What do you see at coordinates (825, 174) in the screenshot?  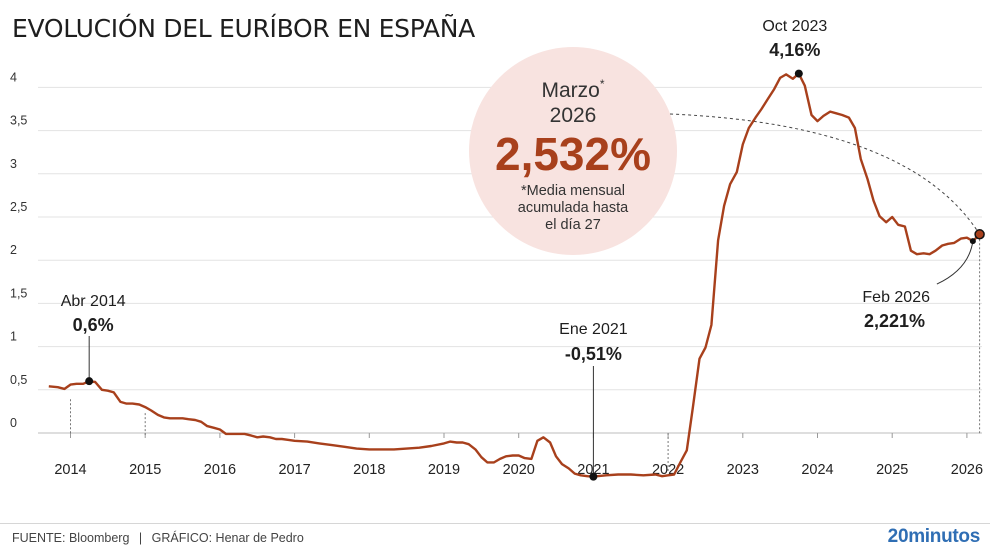 I see `callout-connector` at bounding box center [825, 174].